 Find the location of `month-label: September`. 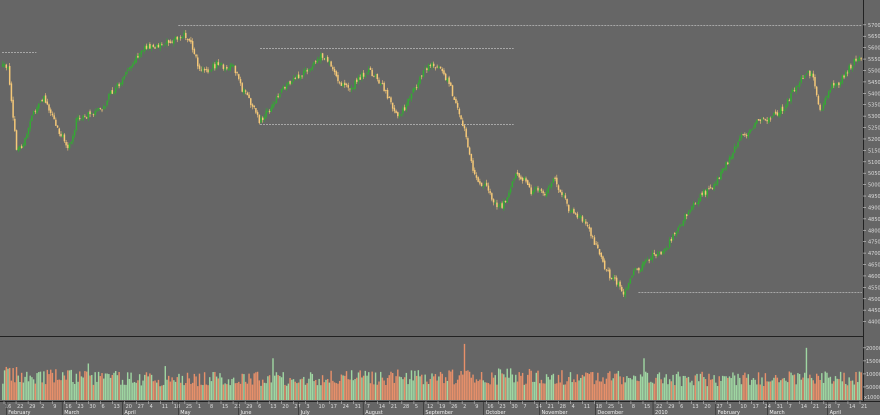

month-label: September is located at coordinates (439, 412).